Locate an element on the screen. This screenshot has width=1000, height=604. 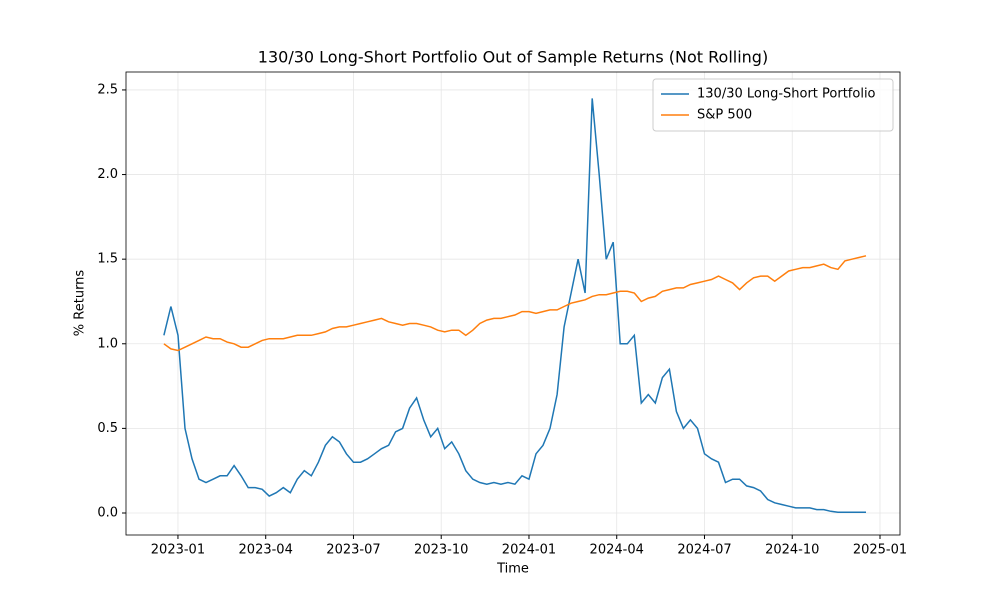
series-line is located at coordinates (515, 303).